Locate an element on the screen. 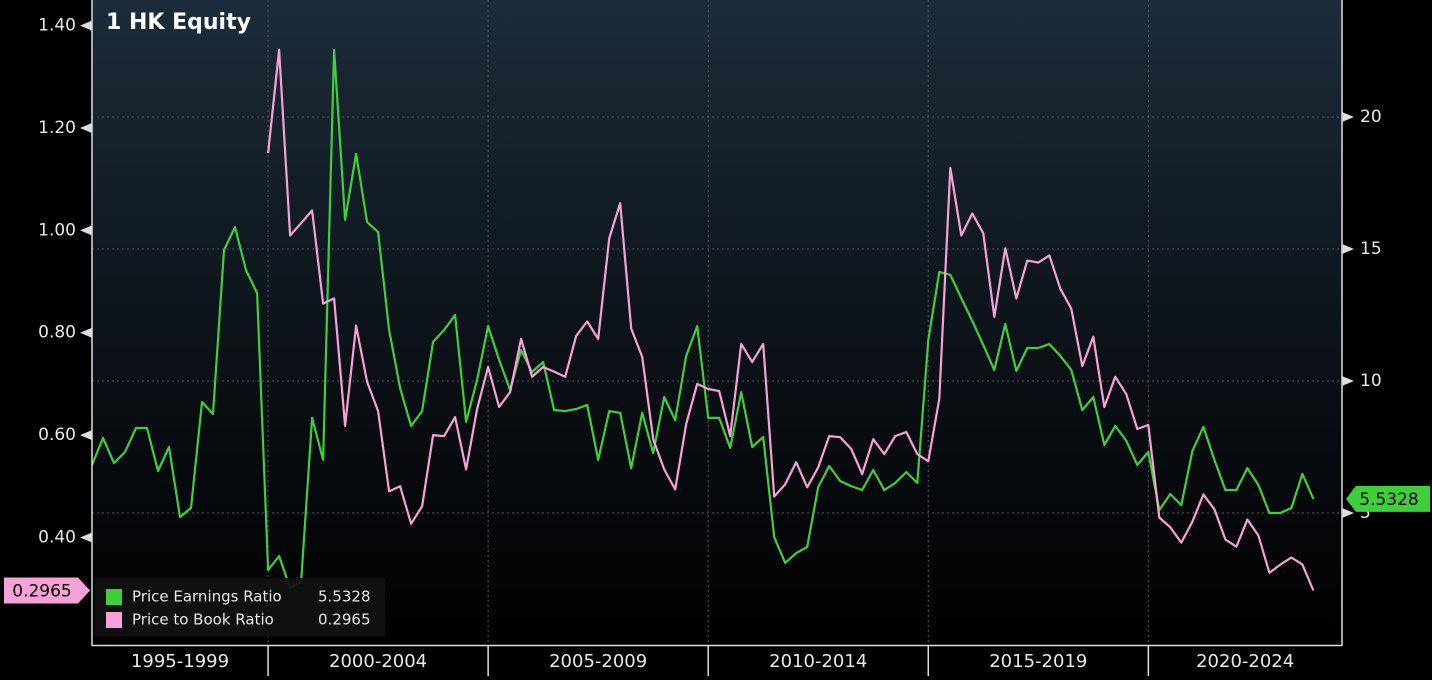  chart-title: 1 HK Equity is located at coordinates (178, 22).